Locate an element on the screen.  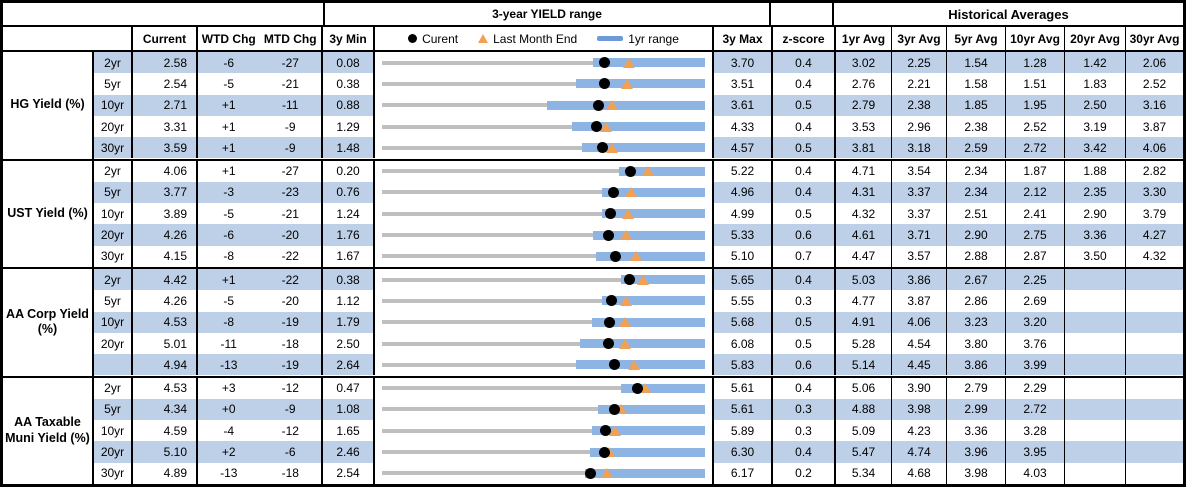
avg-value: 1.51 is located at coordinates (1035, 84).